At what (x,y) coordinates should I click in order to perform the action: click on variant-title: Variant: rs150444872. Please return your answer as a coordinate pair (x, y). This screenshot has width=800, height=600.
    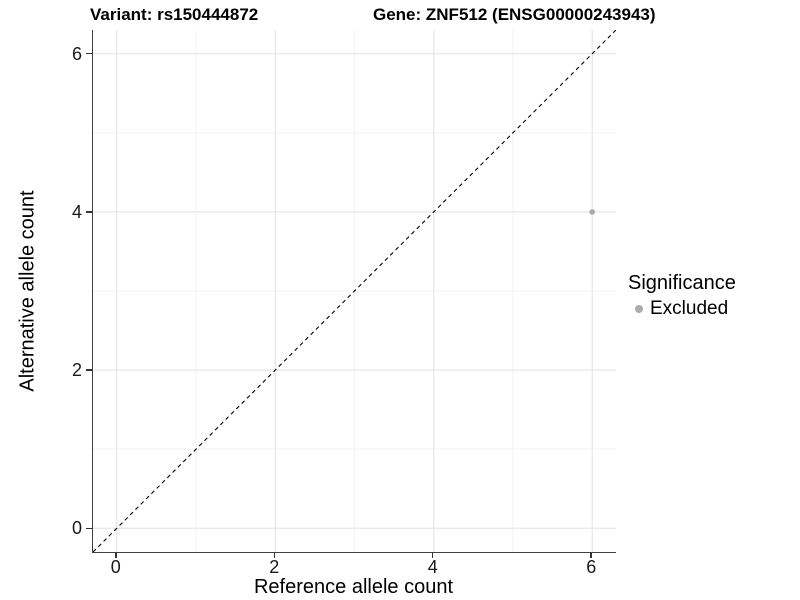
    Looking at the image, I should click on (174, 14).